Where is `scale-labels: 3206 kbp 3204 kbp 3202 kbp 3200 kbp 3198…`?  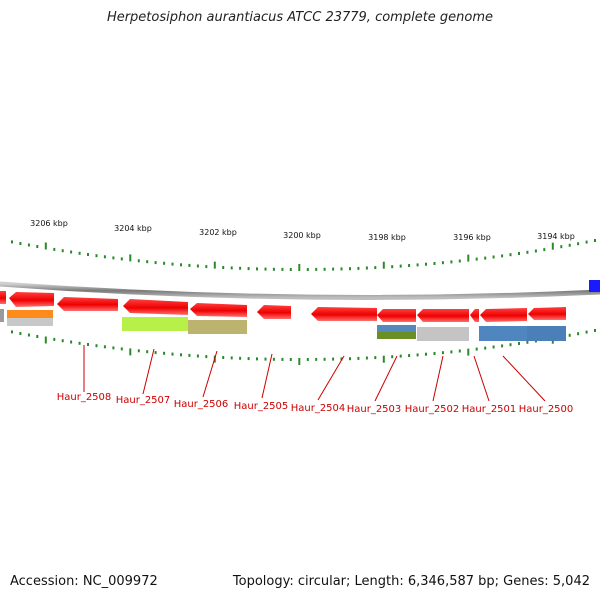 scale-labels: 3206 kbp 3204 kbp 3202 kbp 3200 kbp 3198… is located at coordinates (302, 230).